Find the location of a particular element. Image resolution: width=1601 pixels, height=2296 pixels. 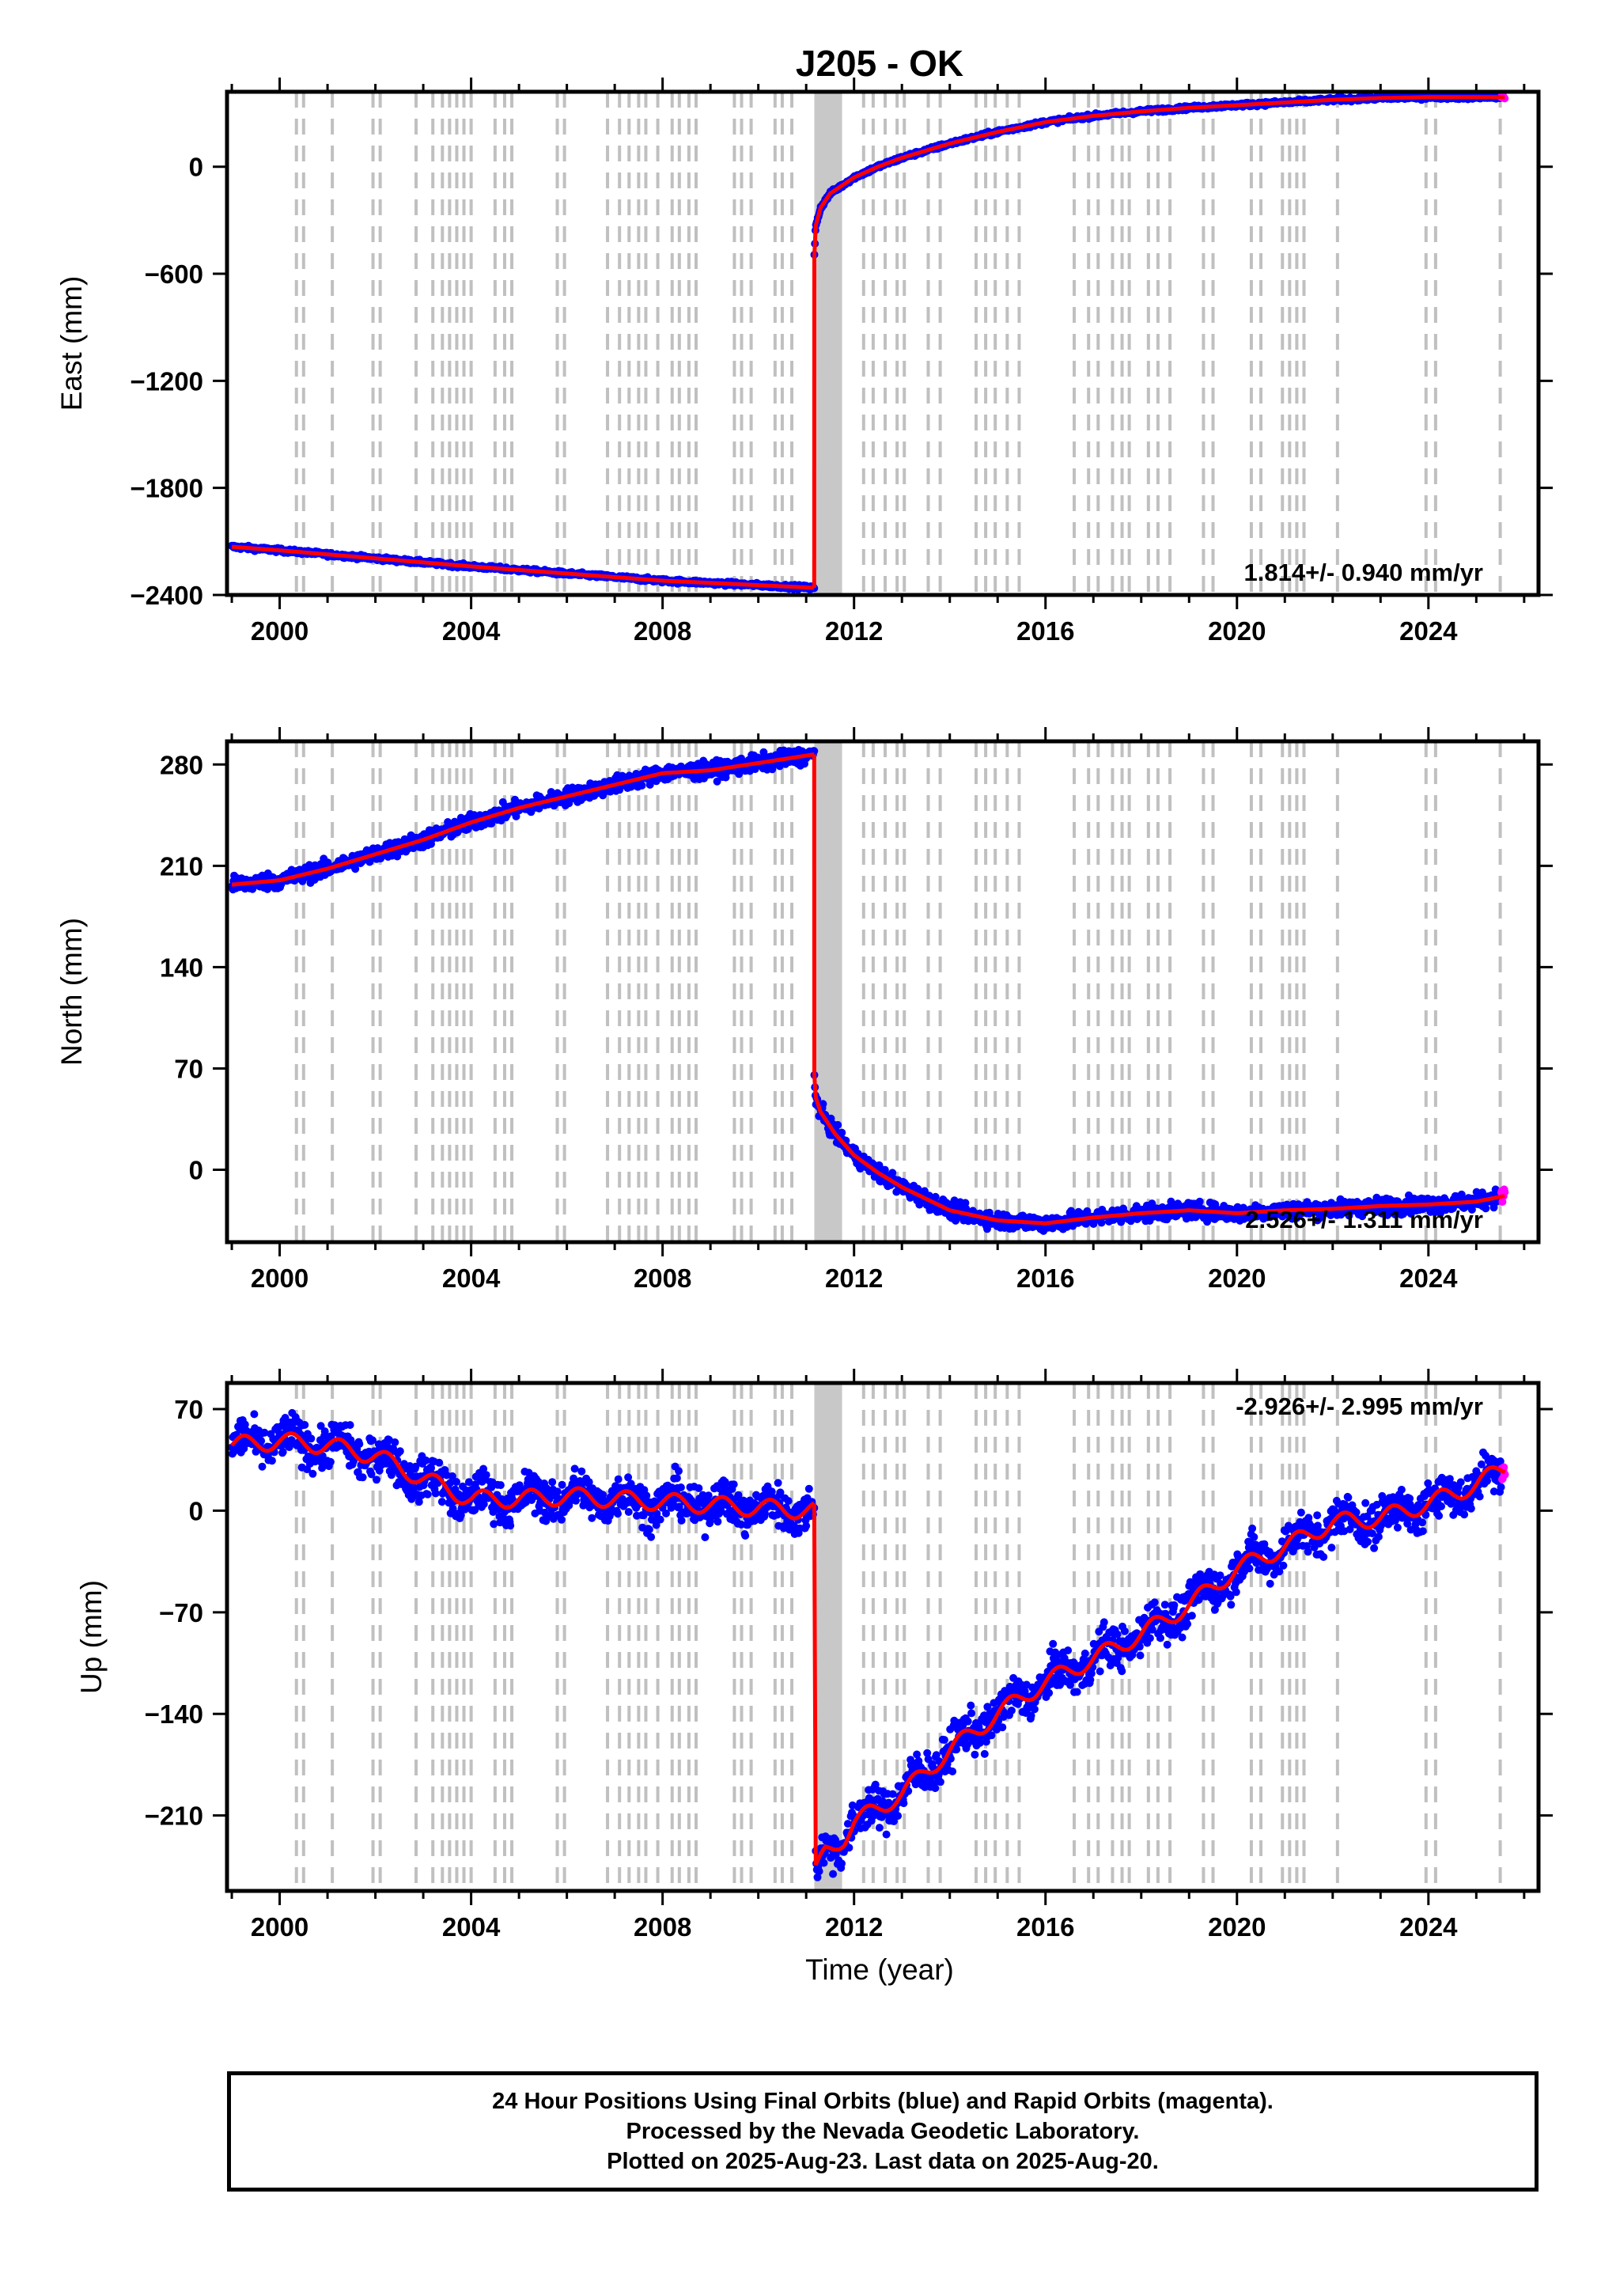

y-tick-label: −2400 is located at coordinates (166, 595).